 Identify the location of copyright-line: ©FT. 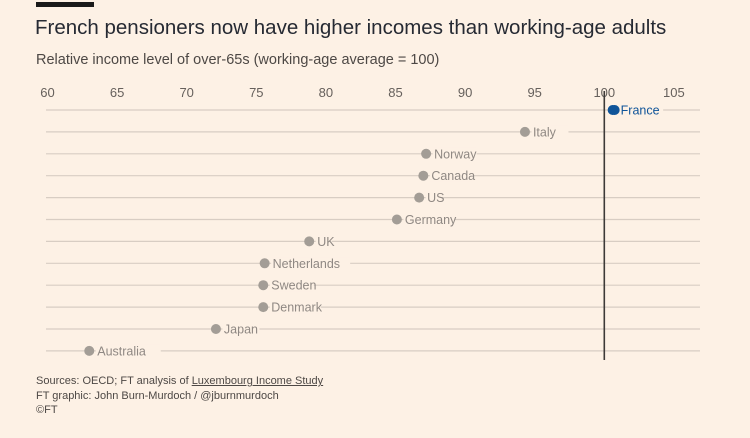
(47, 410).